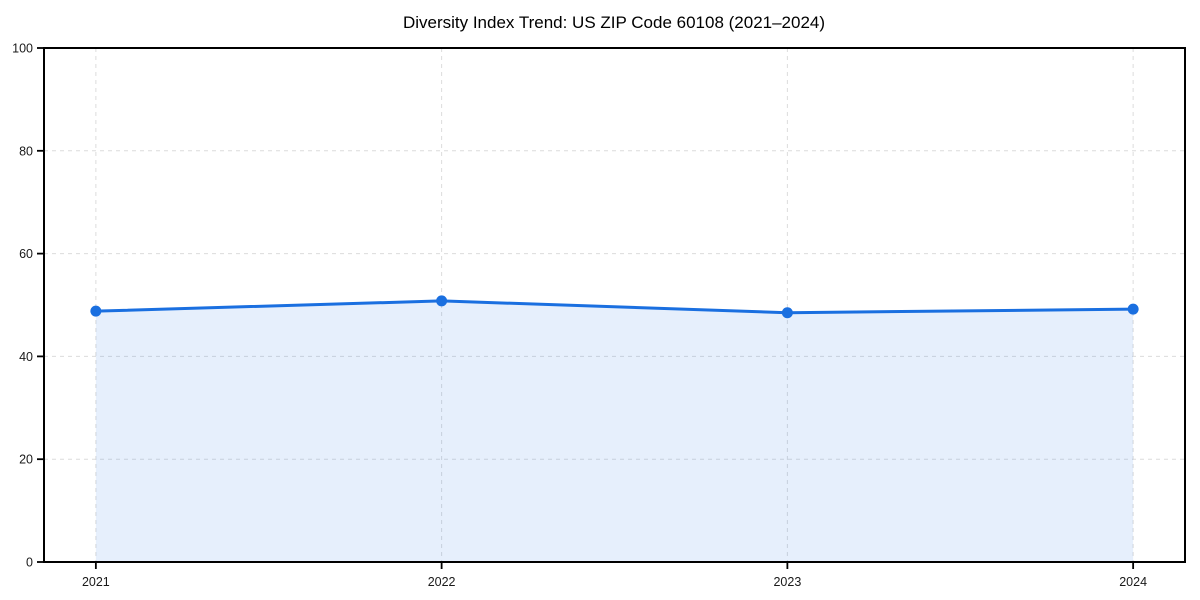 Image resolution: width=1200 pixels, height=600 pixels. Describe the element at coordinates (787, 582) in the screenshot. I see `x-tick-label: 2023` at that location.